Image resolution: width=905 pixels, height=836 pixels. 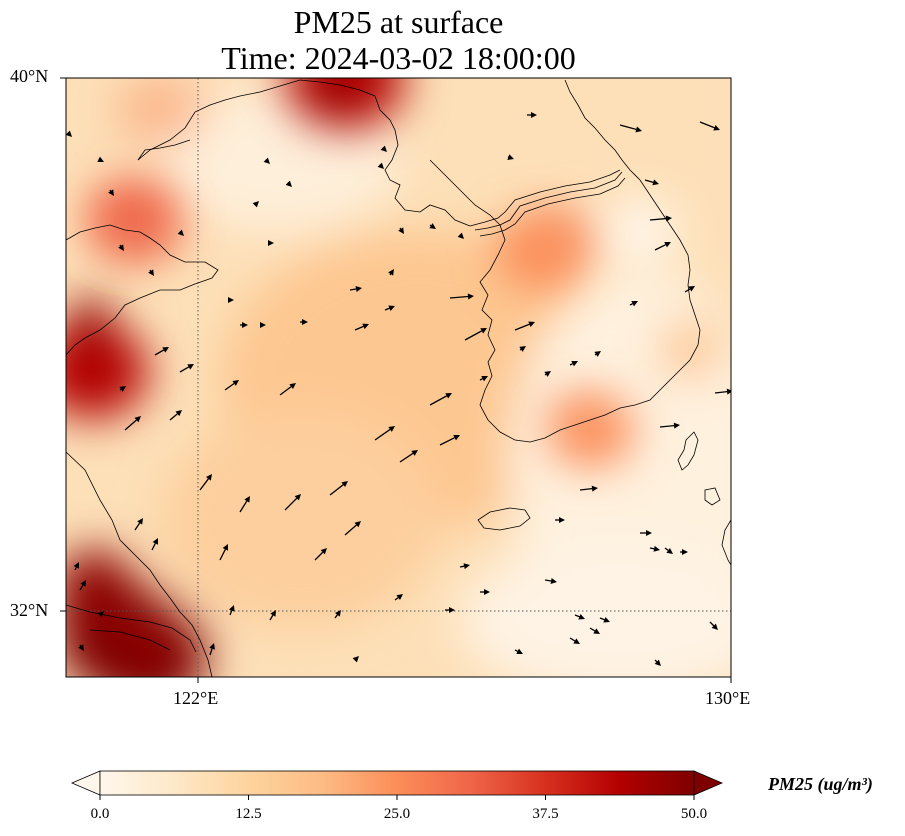 What do you see at coordinates (820, 784) in the screenshot?
I see `colorbar-label: PM25 (ug/m³)` at bounding box center [820, 784].